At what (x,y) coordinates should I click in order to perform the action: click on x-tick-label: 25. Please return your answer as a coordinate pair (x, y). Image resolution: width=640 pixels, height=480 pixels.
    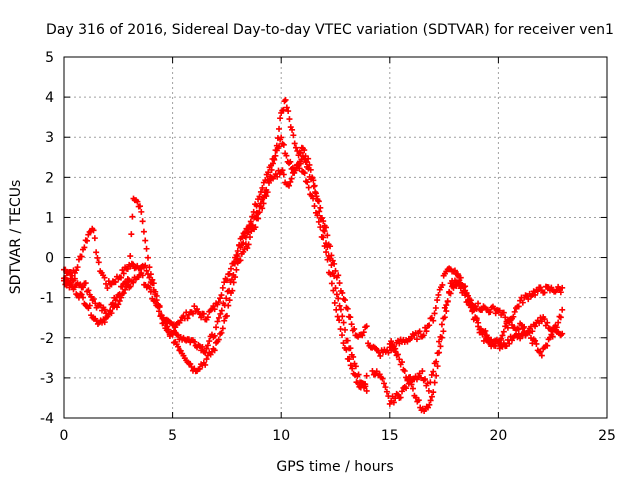
    Looking at the image, I should click on (607, 436).